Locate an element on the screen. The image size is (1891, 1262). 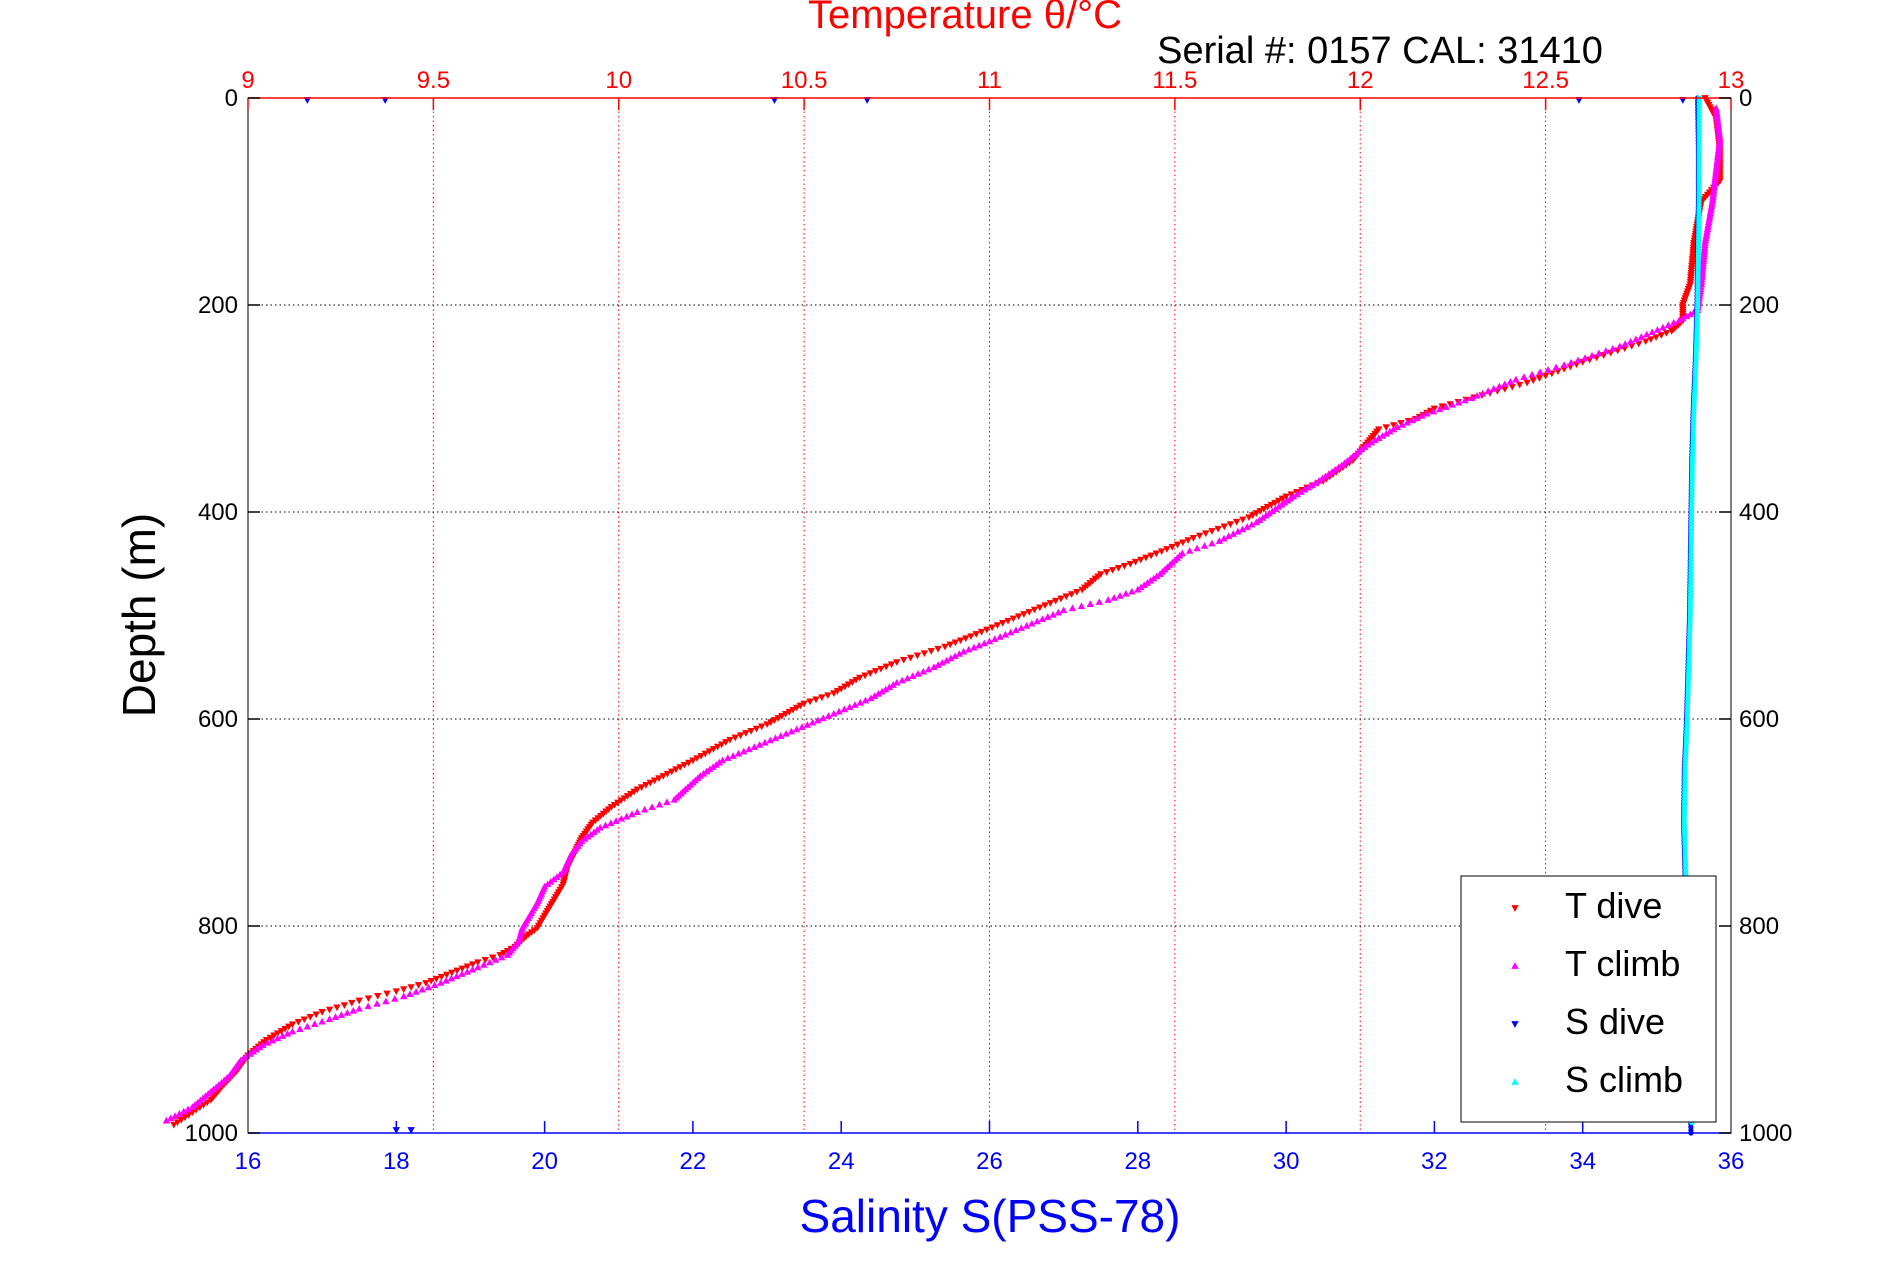
depth-tick-label-right: 600 is located at coordinates (1759, 719).